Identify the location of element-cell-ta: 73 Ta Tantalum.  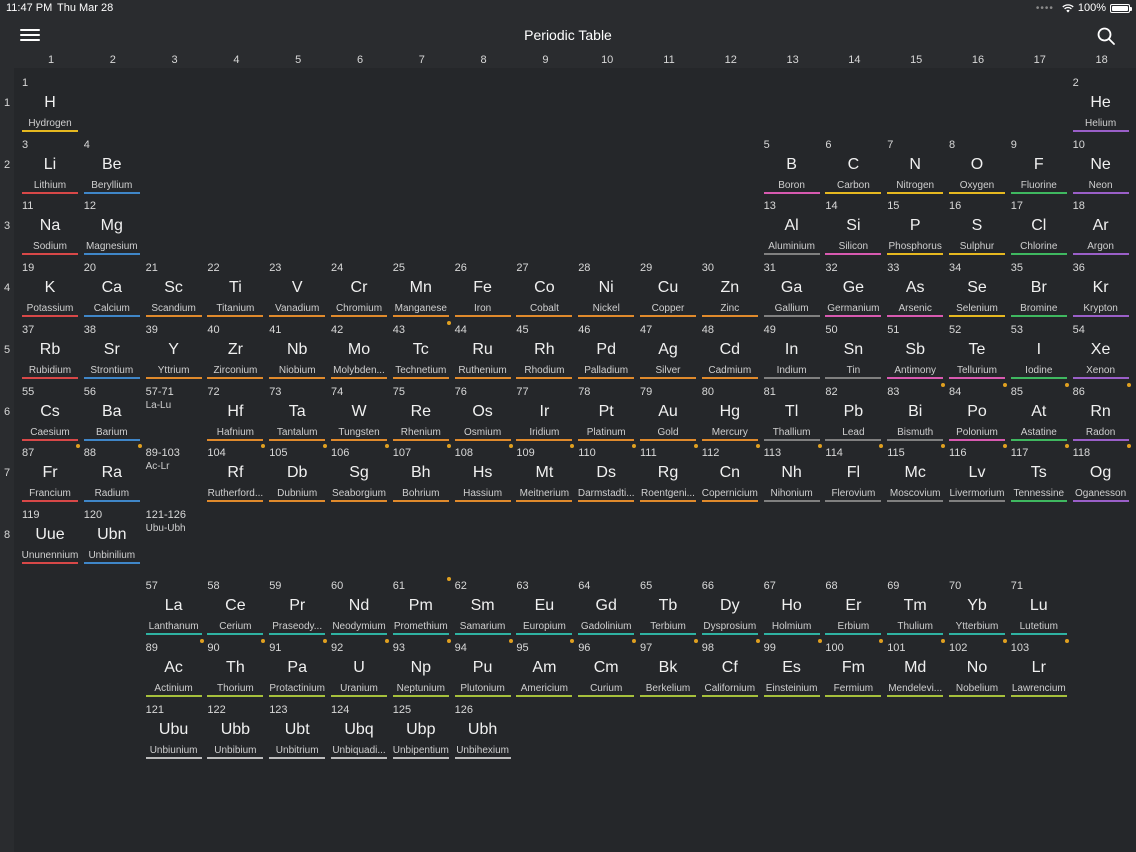
(297, 412).